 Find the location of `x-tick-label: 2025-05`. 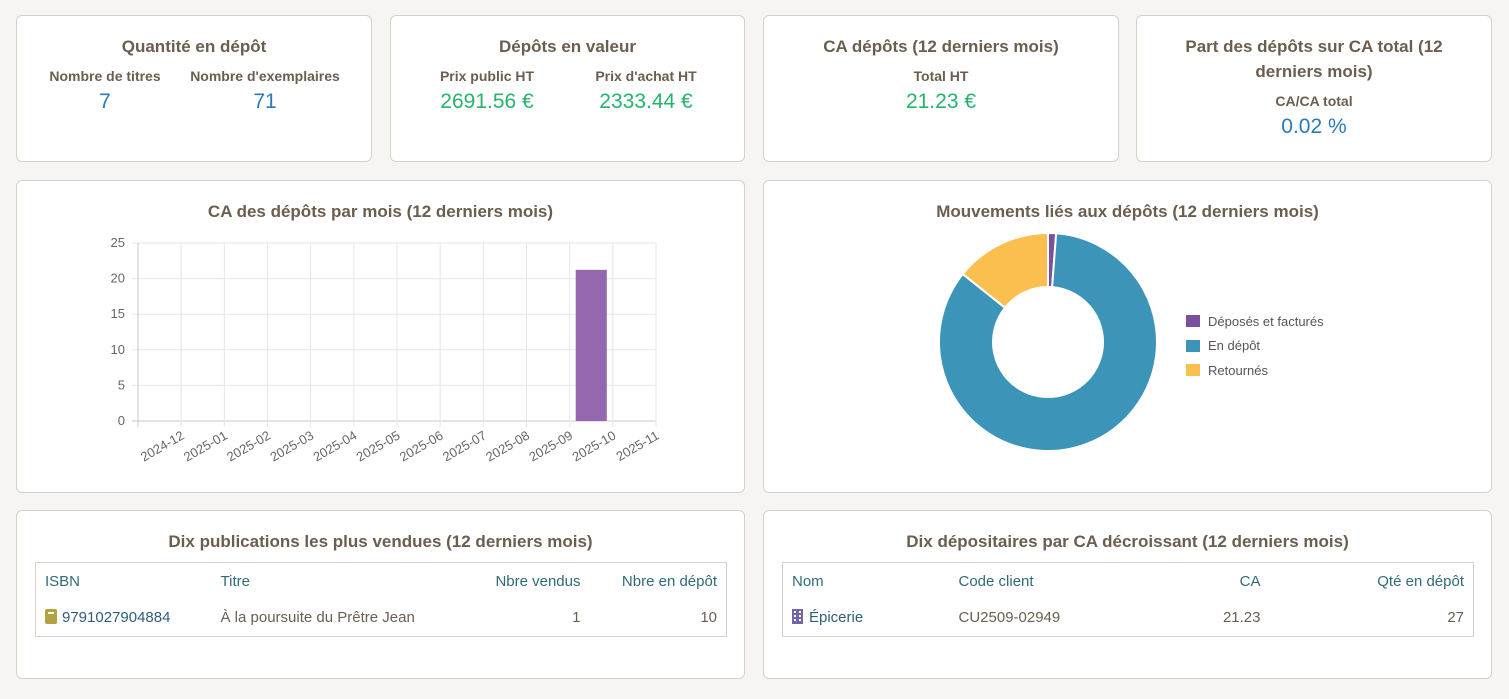

x-tick-label: 2025-05 is located at coordinates (378, 446).